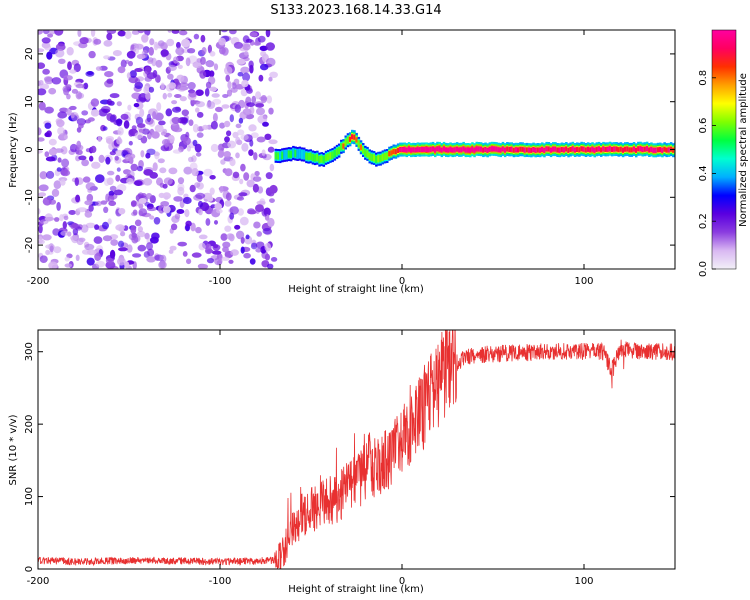  Describe the element at coordinates (703, 221) in the screenshot. I see `colorbar-tick-label: 0.2` at that location.